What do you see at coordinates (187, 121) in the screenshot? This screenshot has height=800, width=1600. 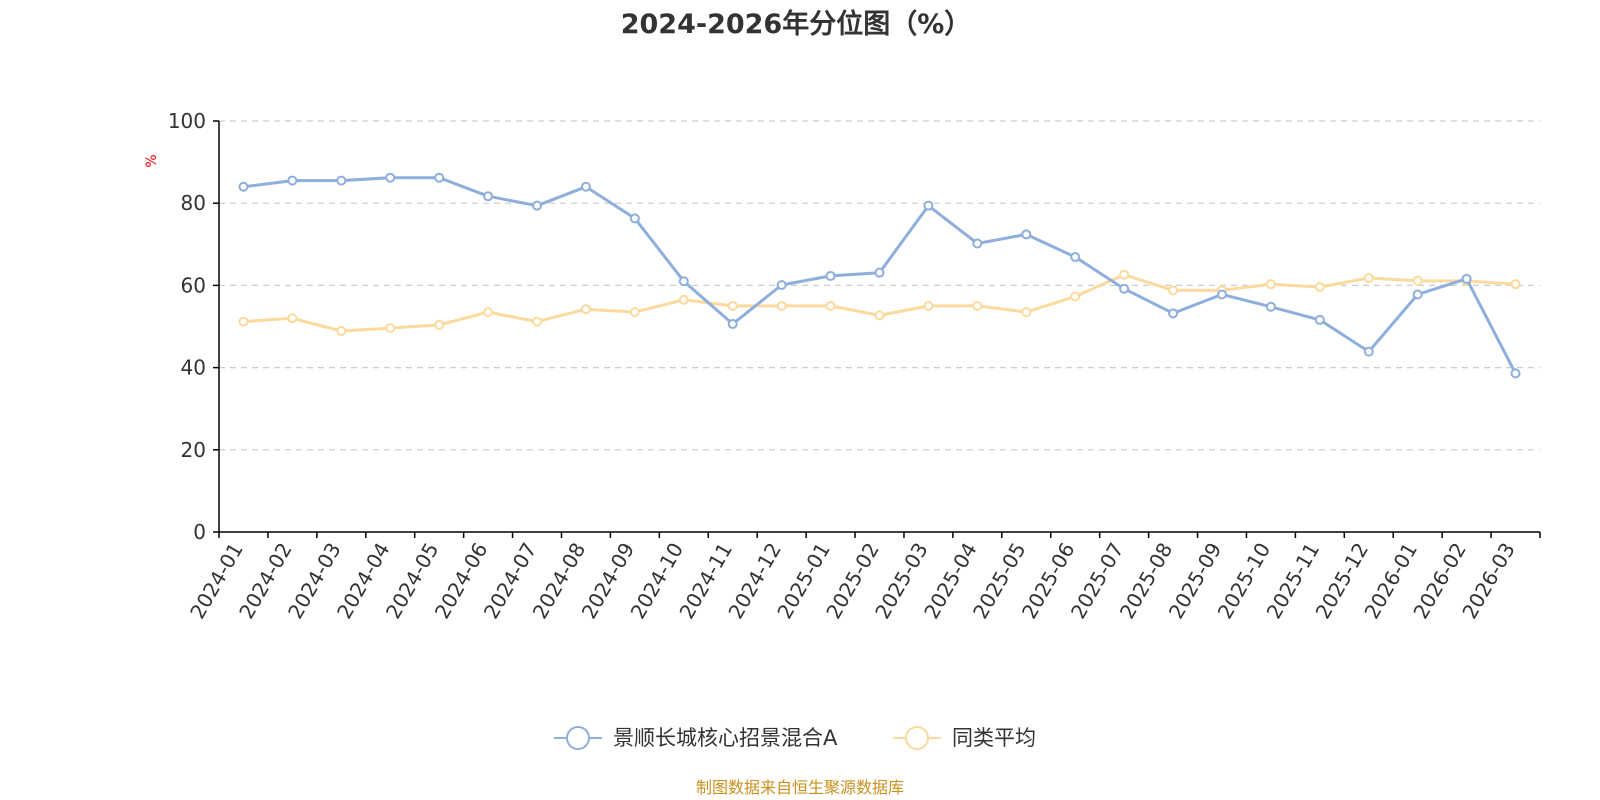 I see `y-tick-label-100: 100` at bounding box center [187, 121].